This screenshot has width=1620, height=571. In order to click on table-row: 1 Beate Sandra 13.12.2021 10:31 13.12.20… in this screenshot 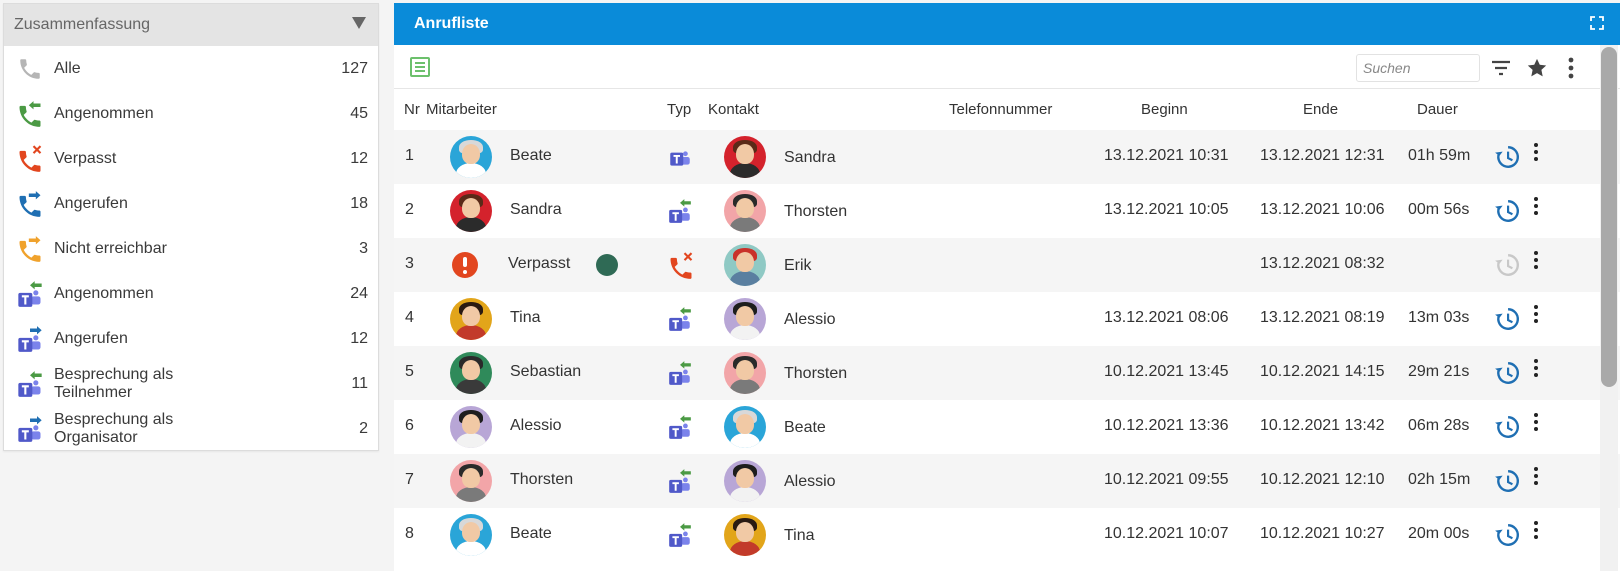, I will do `click(1007, 157)`.